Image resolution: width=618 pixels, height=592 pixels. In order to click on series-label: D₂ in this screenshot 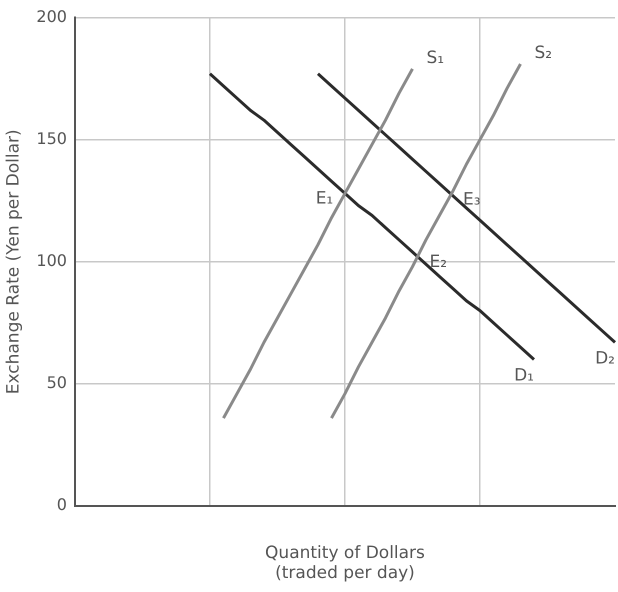, I will do `click(605, 358)`.